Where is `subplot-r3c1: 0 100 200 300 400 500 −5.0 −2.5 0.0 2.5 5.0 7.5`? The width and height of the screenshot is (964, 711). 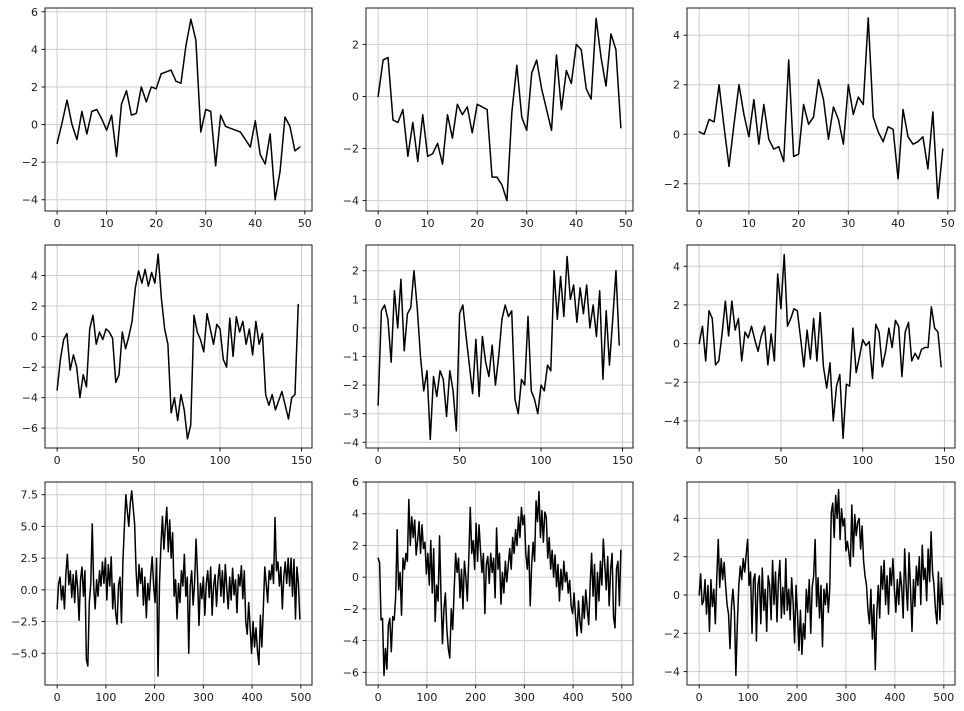
subplot-r3c1: 0 100 200 300 400 500 −5.0 −2.5 0.0 2.5 5.0 7.5 is located at coordinates (160, 592).